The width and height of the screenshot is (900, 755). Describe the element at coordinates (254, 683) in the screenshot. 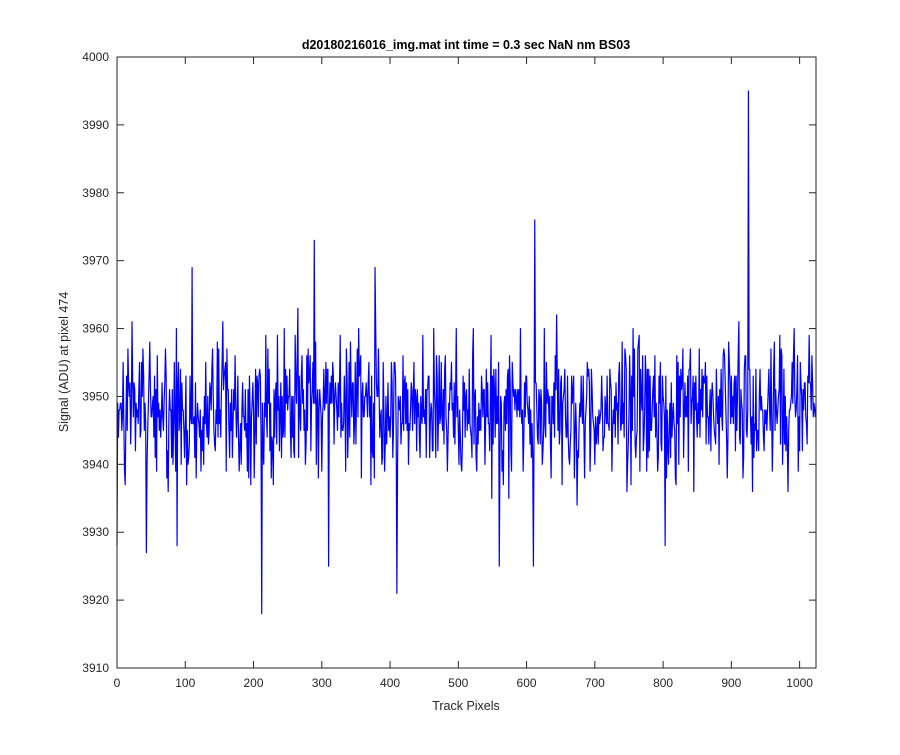

I see `x-tick-label: 200` at that location.